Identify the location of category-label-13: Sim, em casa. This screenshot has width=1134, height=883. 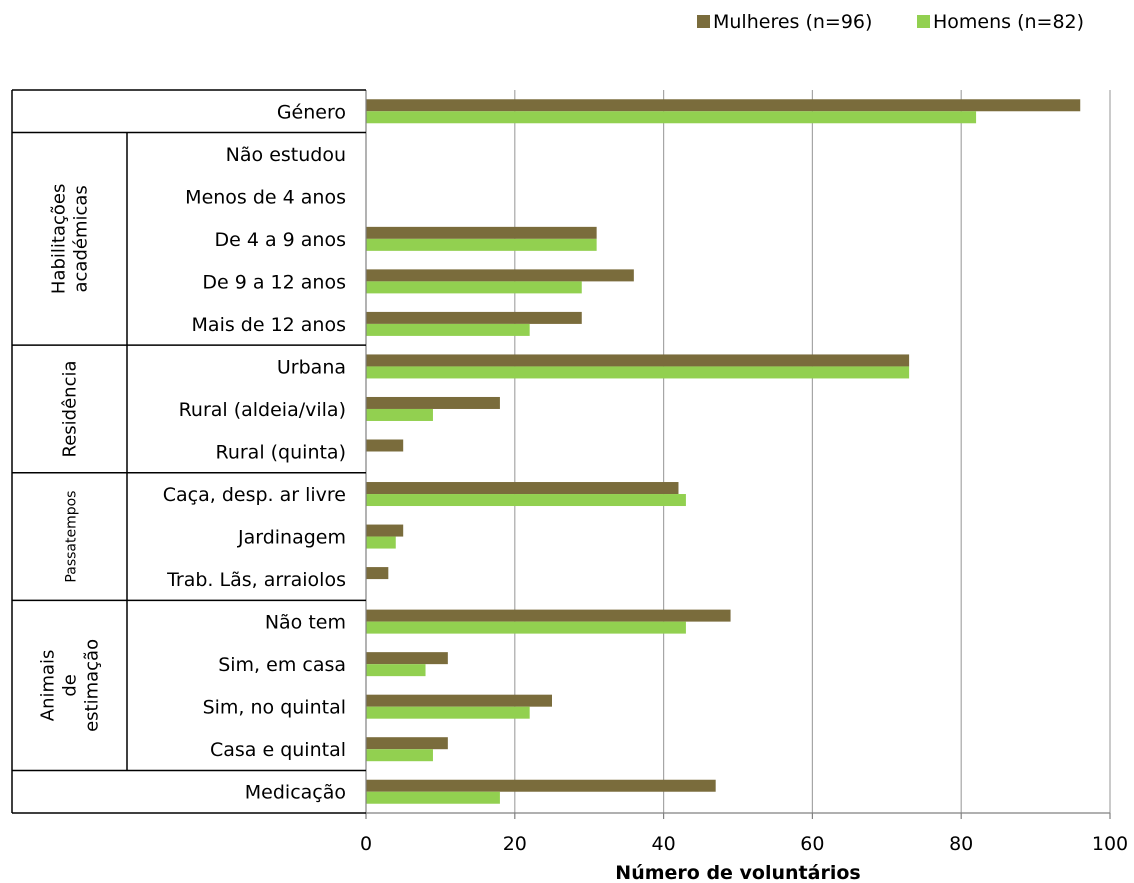
(282, 665).